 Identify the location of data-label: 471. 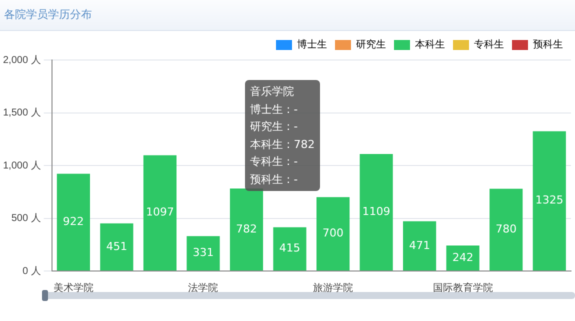
(419, 245).